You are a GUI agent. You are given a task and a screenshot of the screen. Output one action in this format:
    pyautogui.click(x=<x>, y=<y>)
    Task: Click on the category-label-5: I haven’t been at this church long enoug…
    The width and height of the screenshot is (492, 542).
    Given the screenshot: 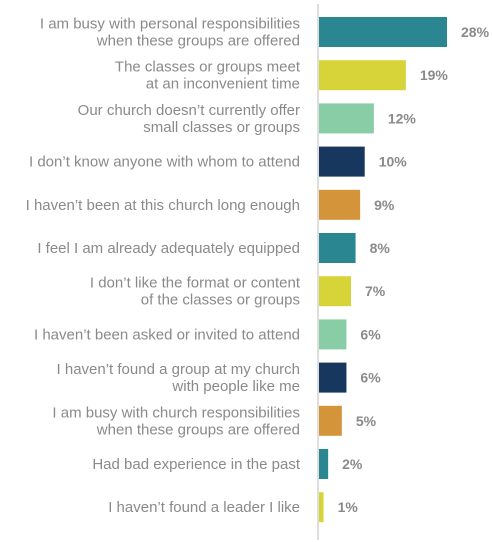 What is the action you would take?
    pyautogui.click(x=163, y=205)
    